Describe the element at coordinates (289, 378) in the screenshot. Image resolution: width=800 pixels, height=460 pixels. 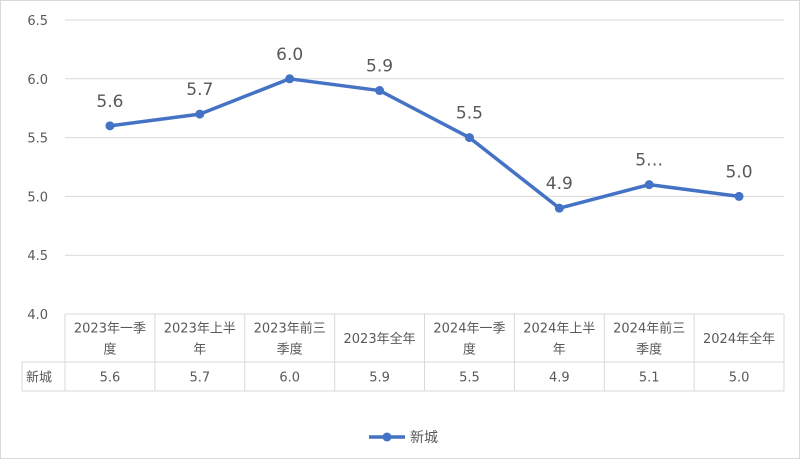
I see `table-value: 6.0` at that location.